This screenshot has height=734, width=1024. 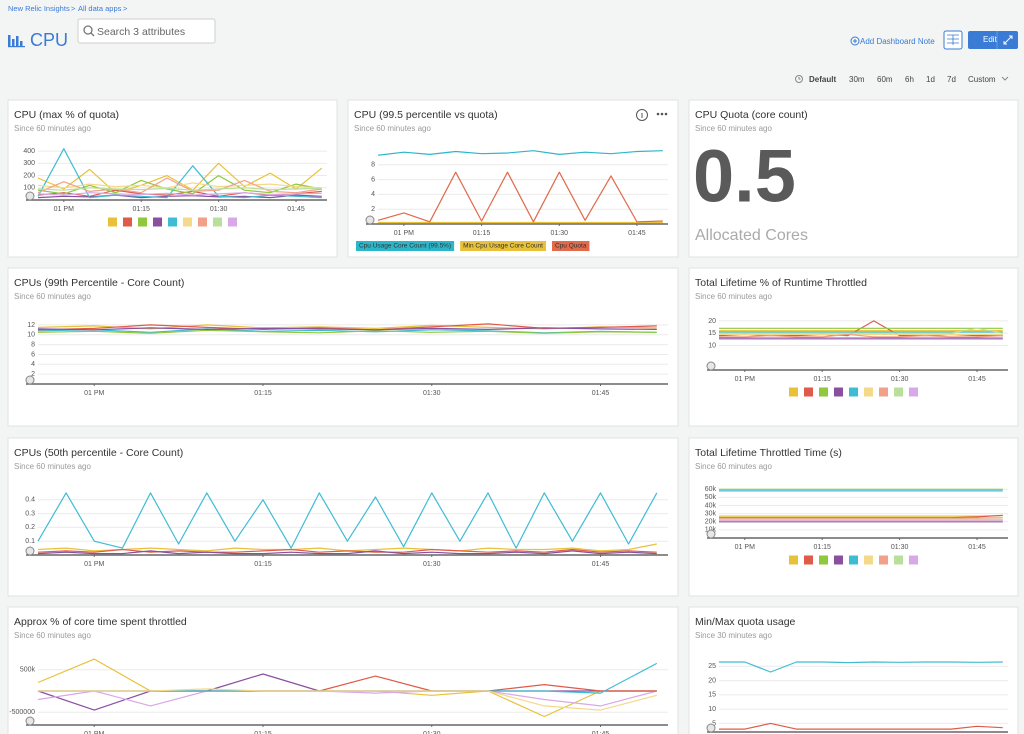 What do you see at coordinates (855, 41) in the screenshot?
I see `add-note-icon` at bounding box center [855, 41].